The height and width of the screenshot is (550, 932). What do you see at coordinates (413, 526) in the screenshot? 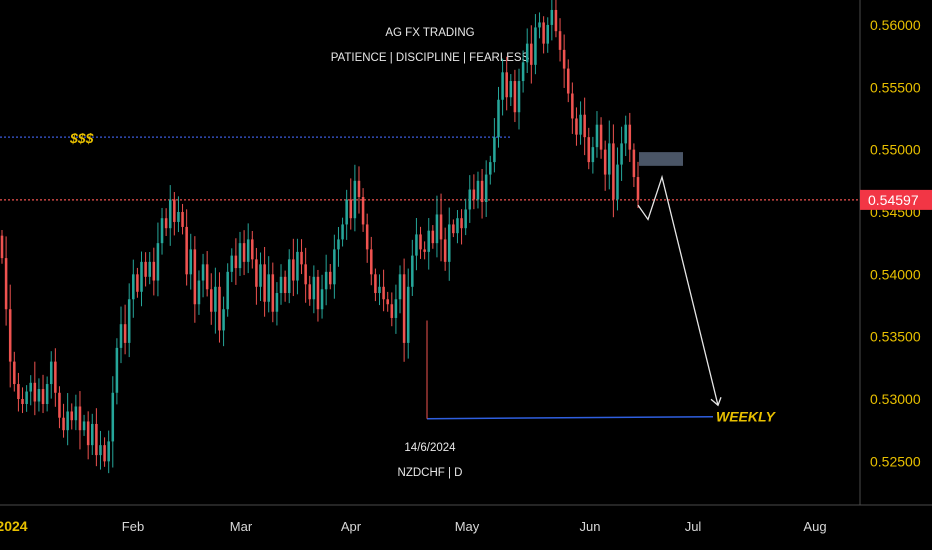
I see `x-axis: 2024 Feb Mar Apr May Jun Jul Aug` at bounding box center [413, 526].